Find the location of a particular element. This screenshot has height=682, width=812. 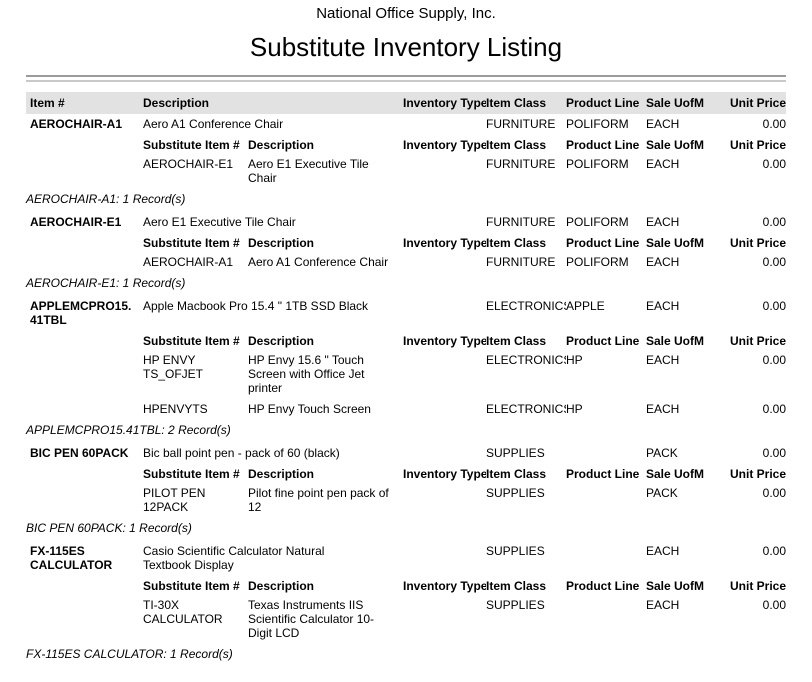

item-product-line: APPLE is located at coordinates (585, 306).